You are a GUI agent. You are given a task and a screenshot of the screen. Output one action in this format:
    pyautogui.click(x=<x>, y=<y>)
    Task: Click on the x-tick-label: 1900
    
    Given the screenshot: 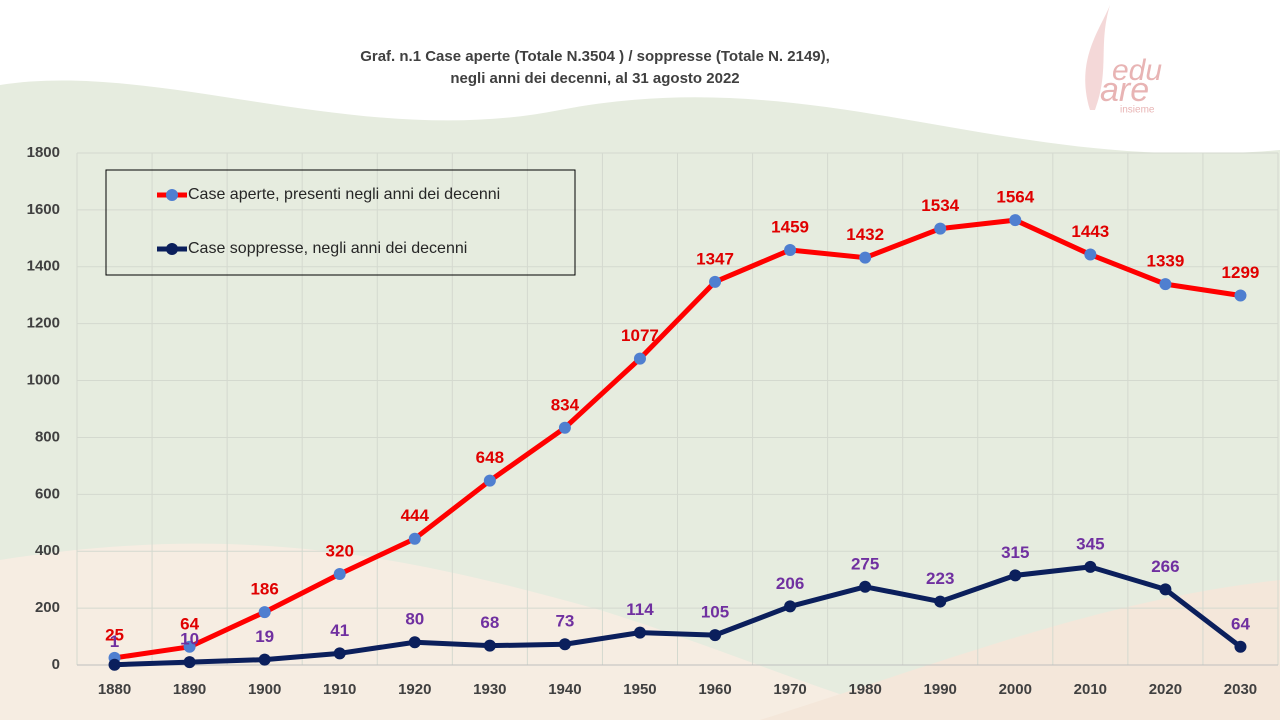 What is the action you would take?
    pyautogui.click(x=264, y=689)
    